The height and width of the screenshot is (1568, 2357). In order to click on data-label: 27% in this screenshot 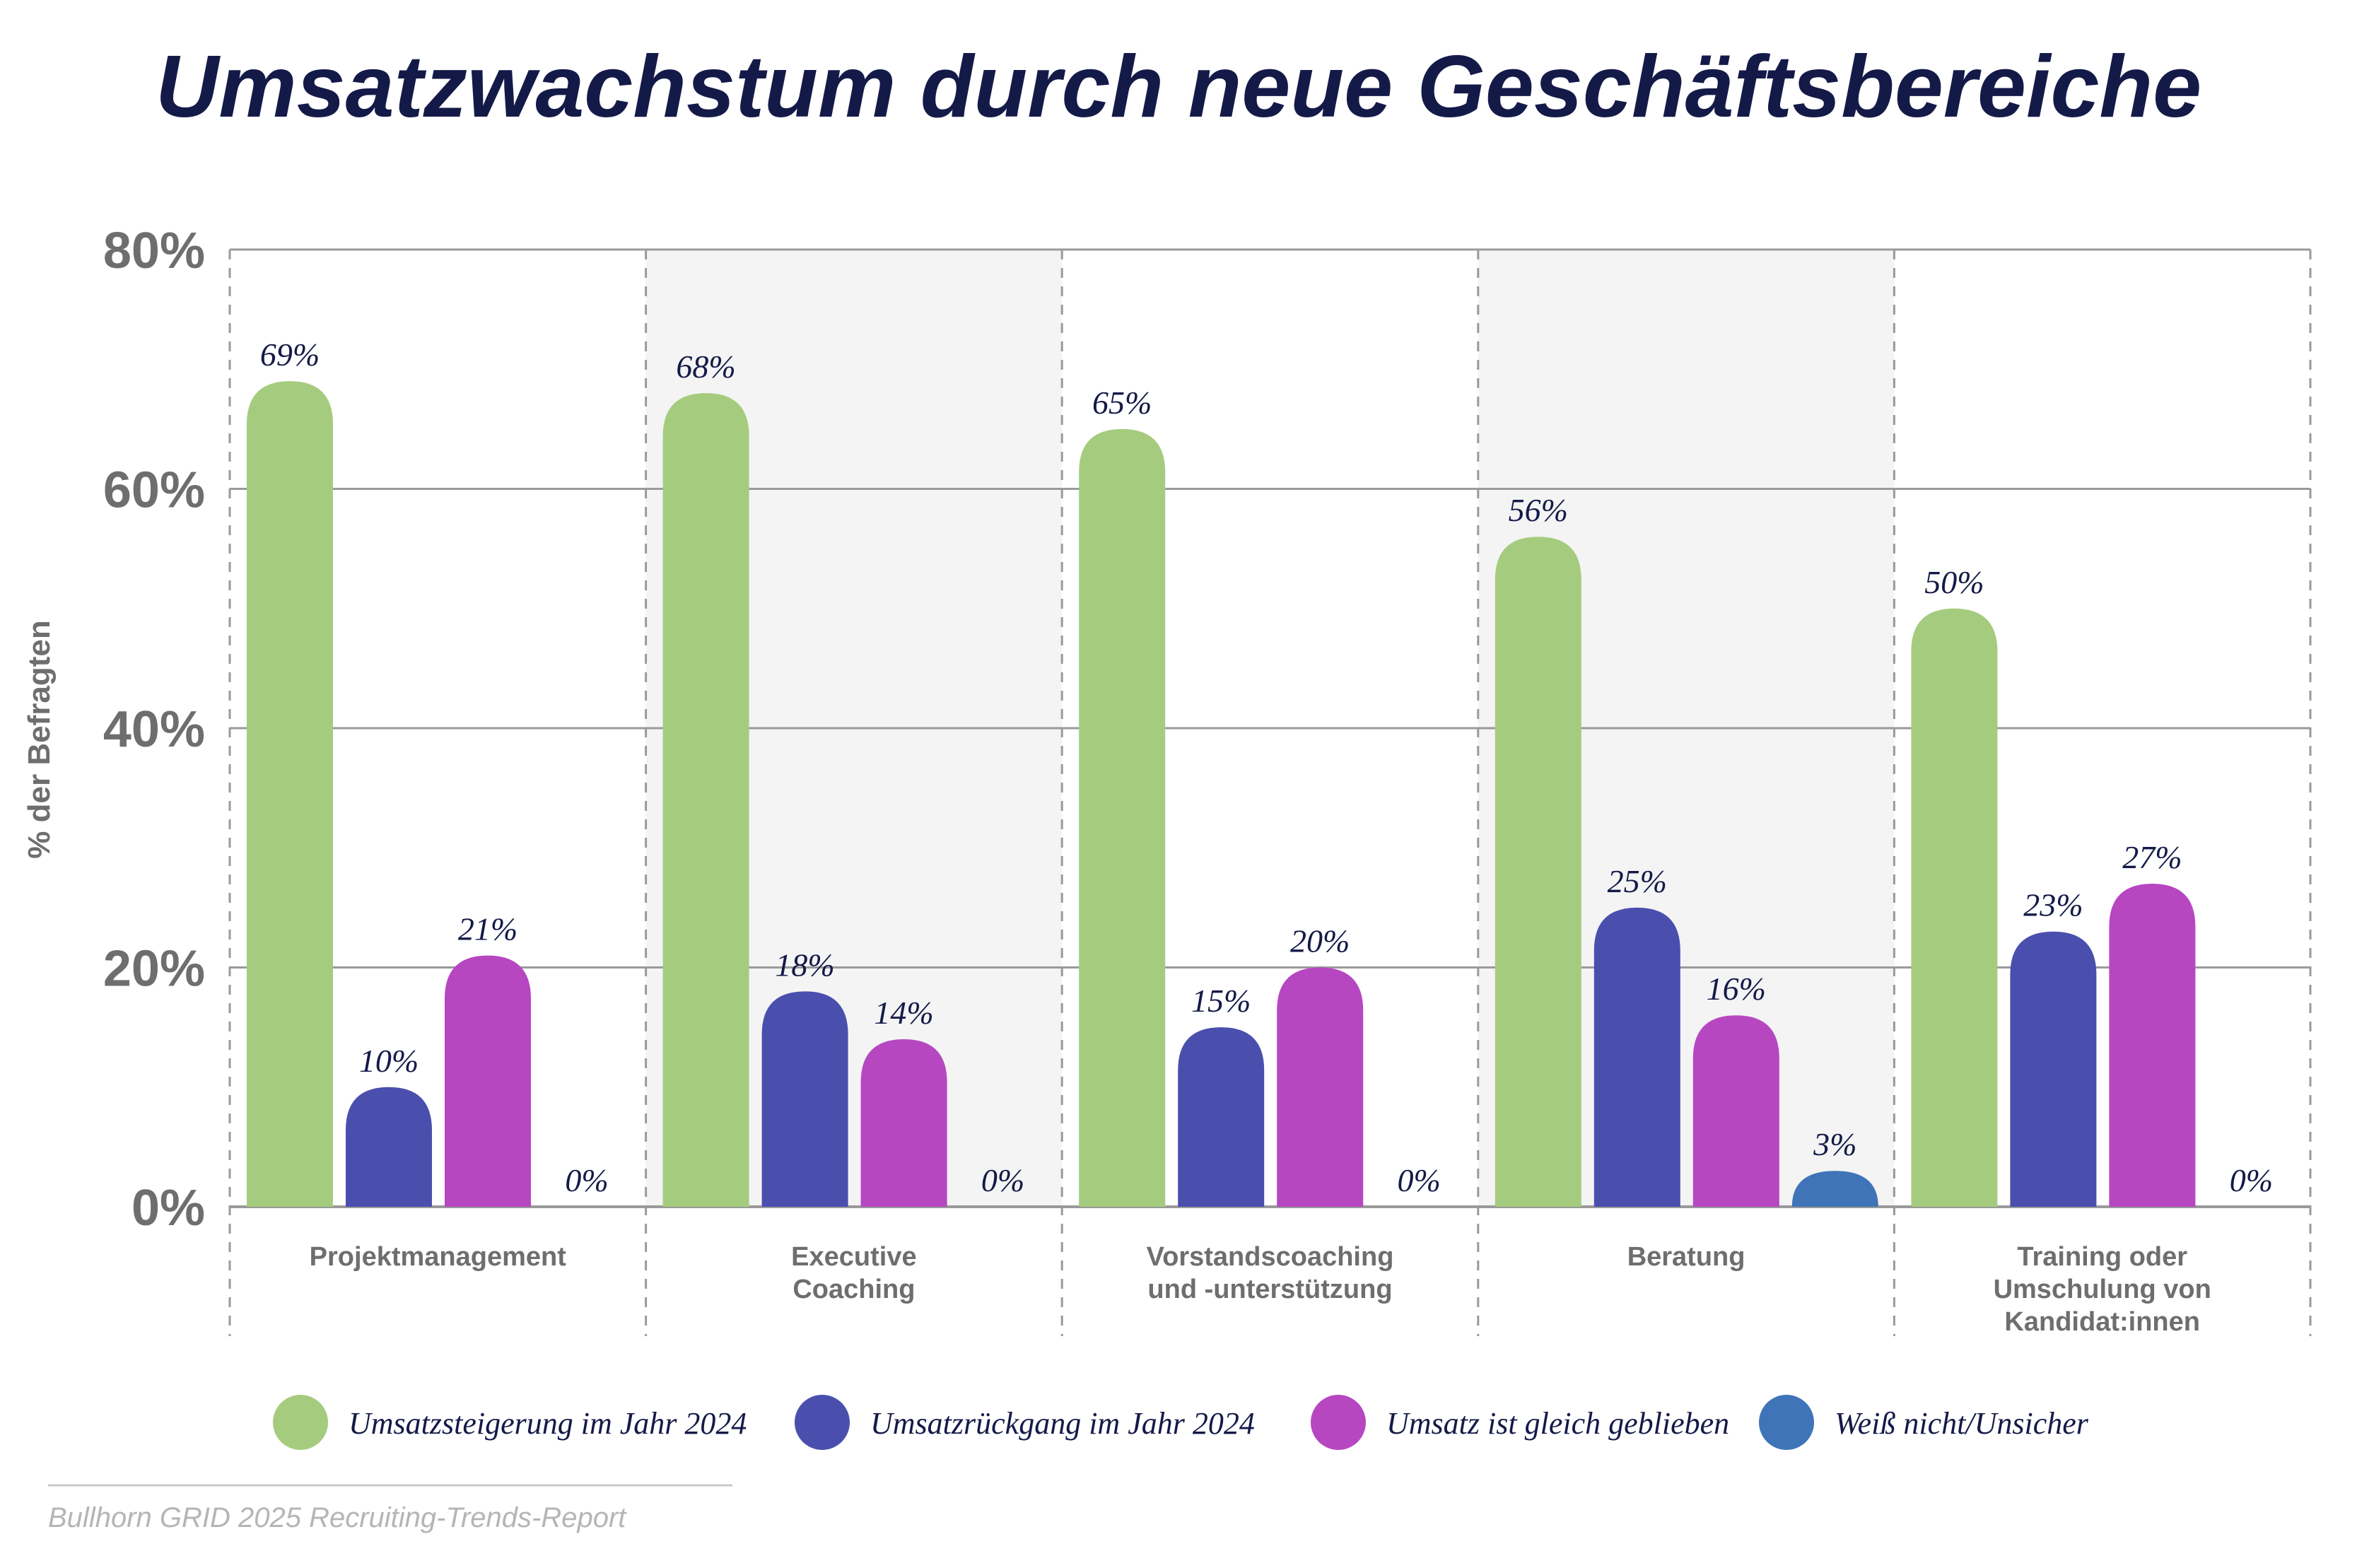, I will do `click(2152, 857)`.